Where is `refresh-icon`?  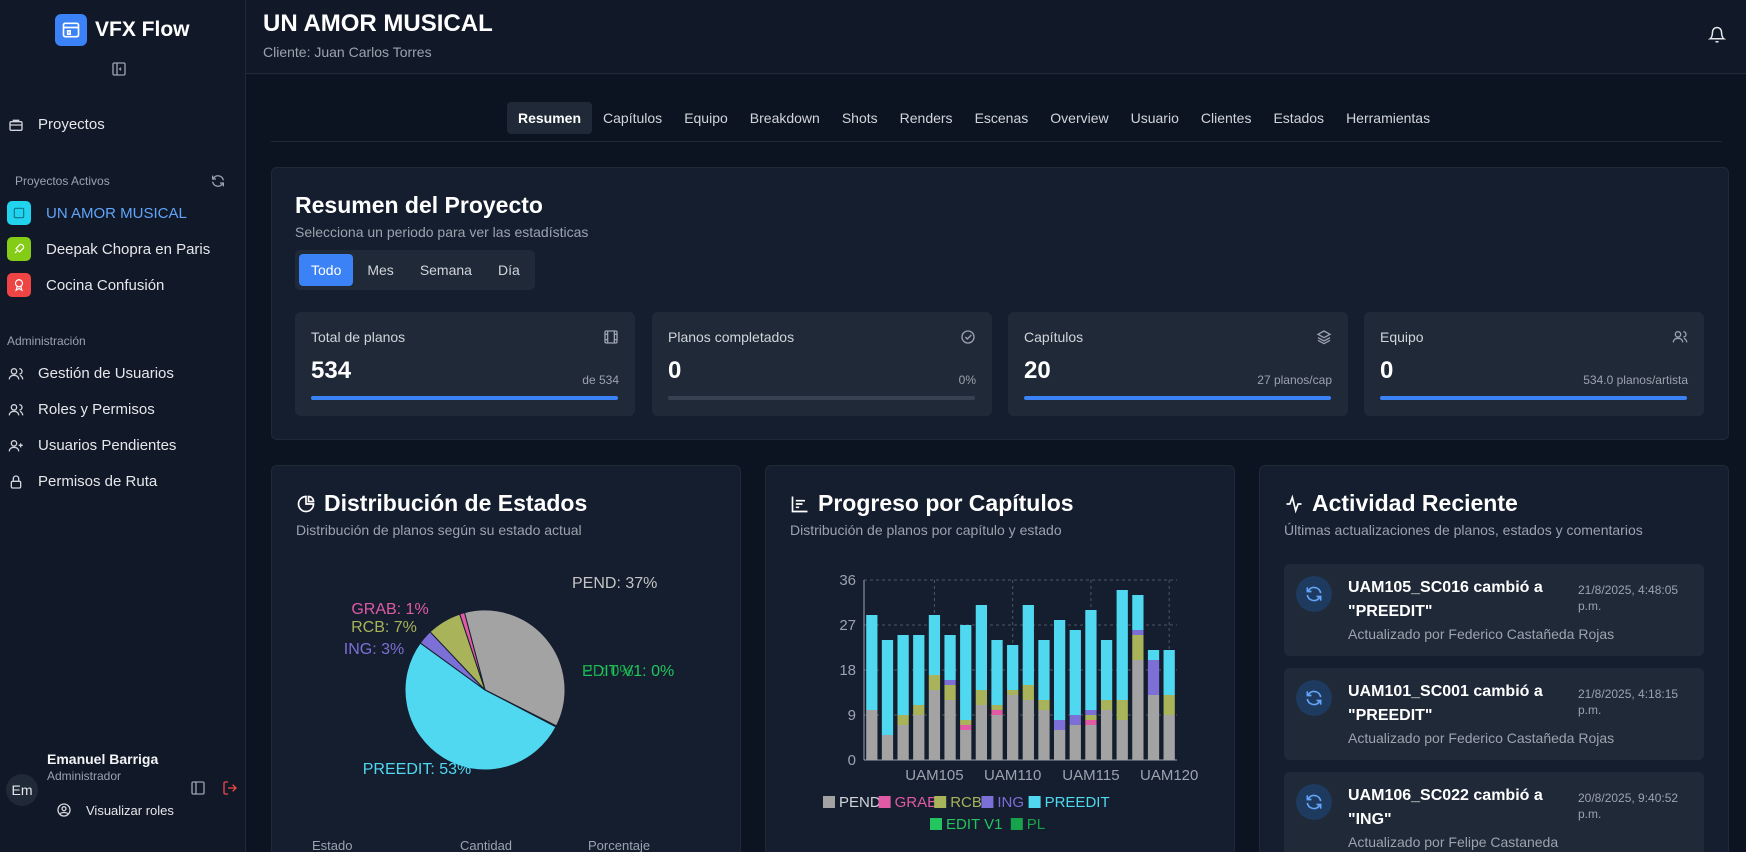
refresh-icon is located at coordinates (218, 181).